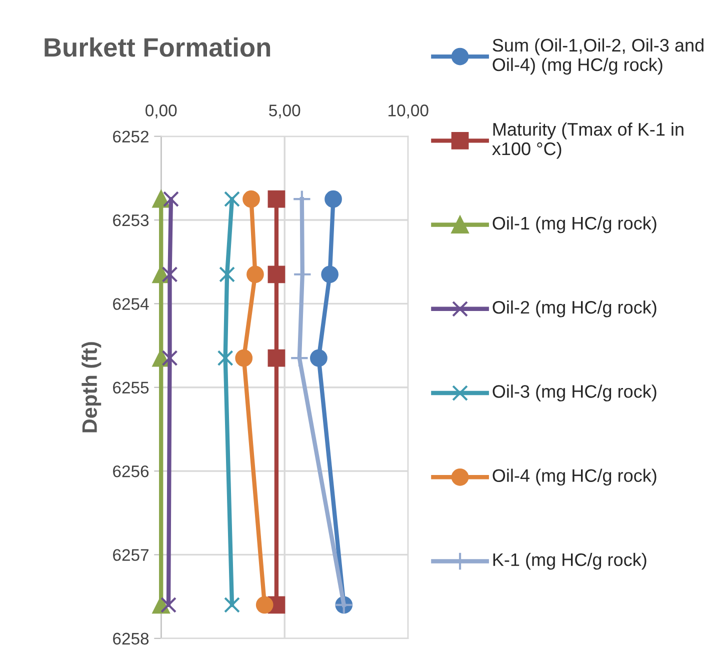 The image size is (716, 665). I want to click on y-tick-label: 6255, so click(131, 388).